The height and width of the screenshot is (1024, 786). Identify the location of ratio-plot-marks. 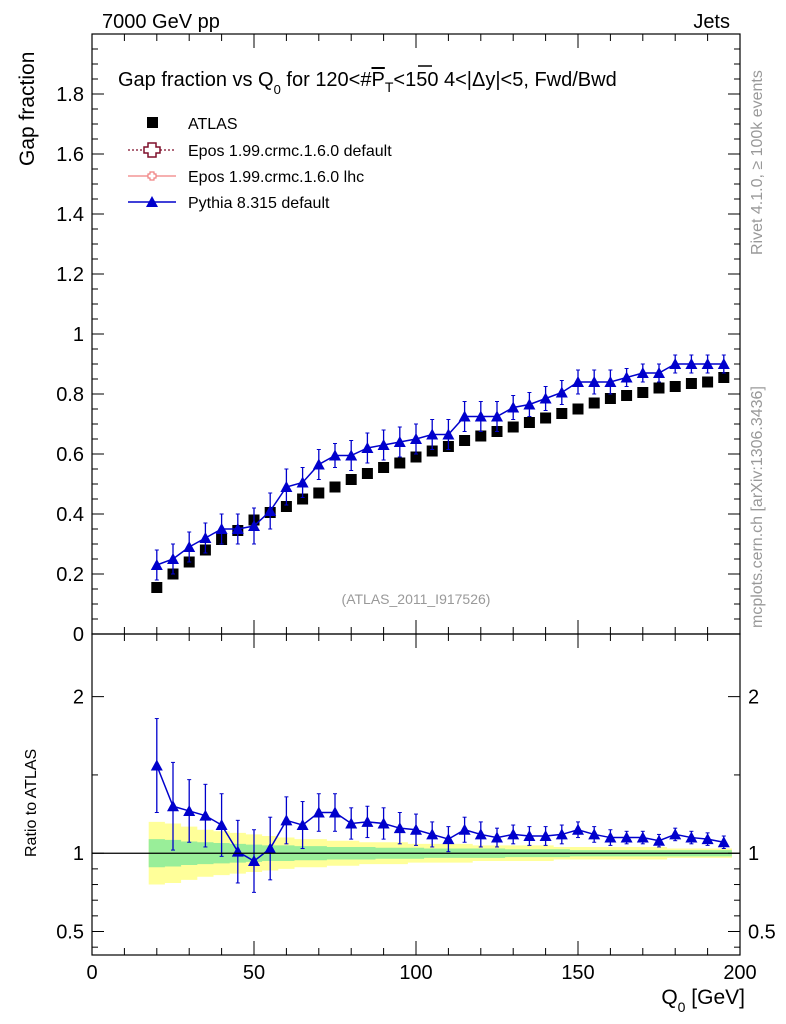
(440, 805).